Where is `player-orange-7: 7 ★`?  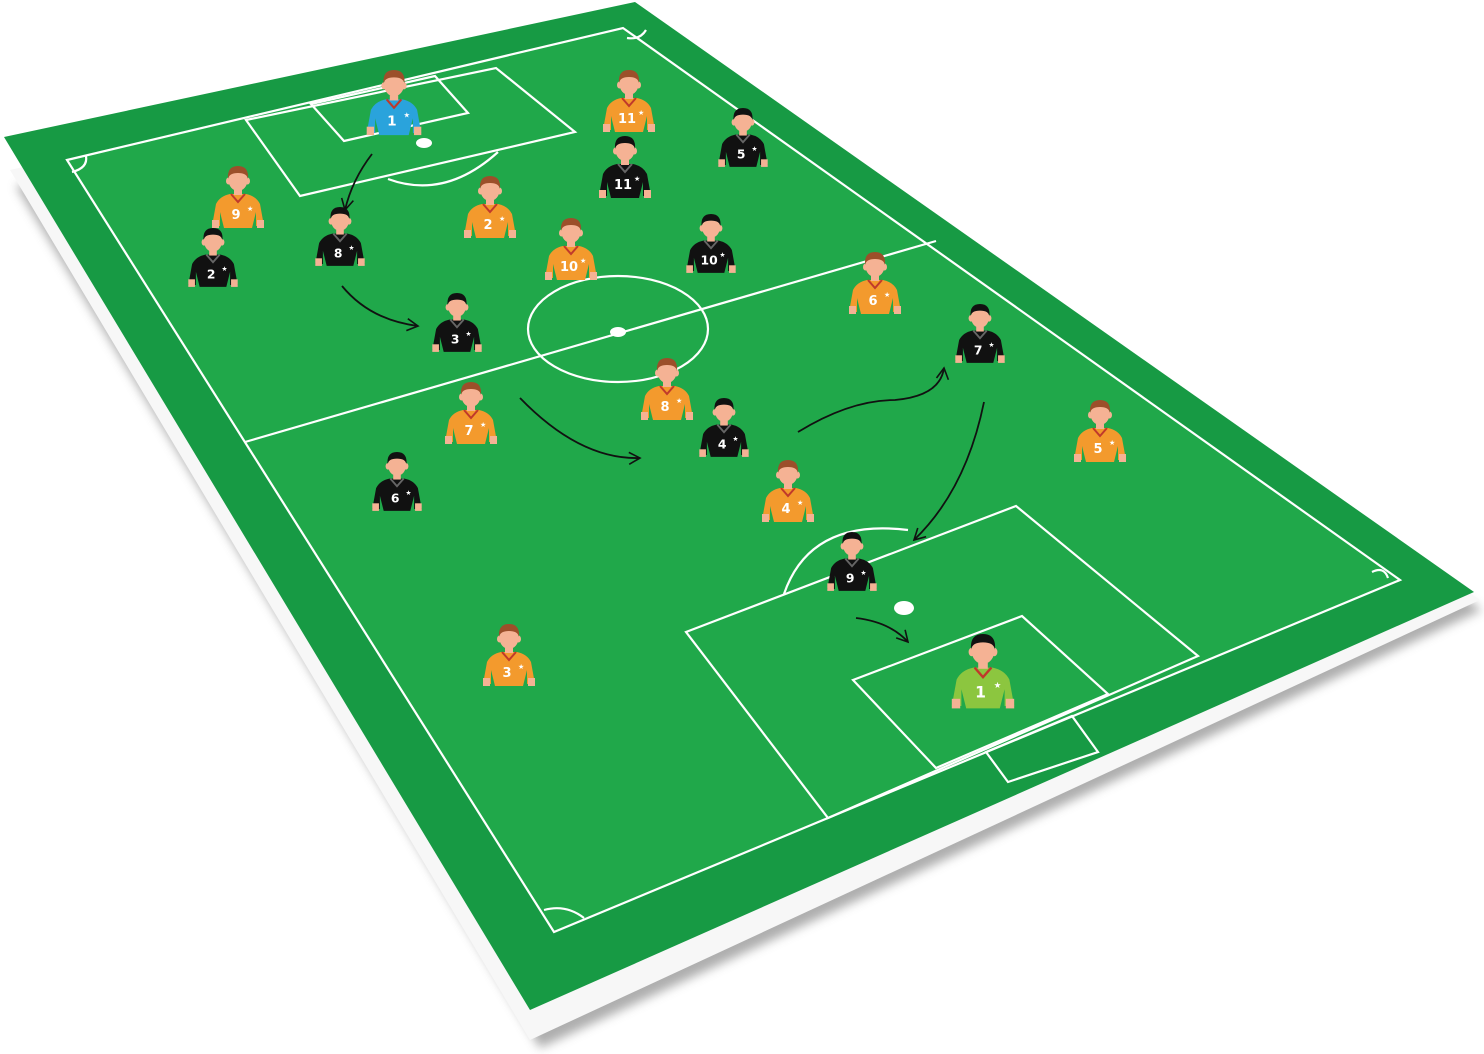 player-orange-7: 7 ★ is located at coordinates (471, 413).